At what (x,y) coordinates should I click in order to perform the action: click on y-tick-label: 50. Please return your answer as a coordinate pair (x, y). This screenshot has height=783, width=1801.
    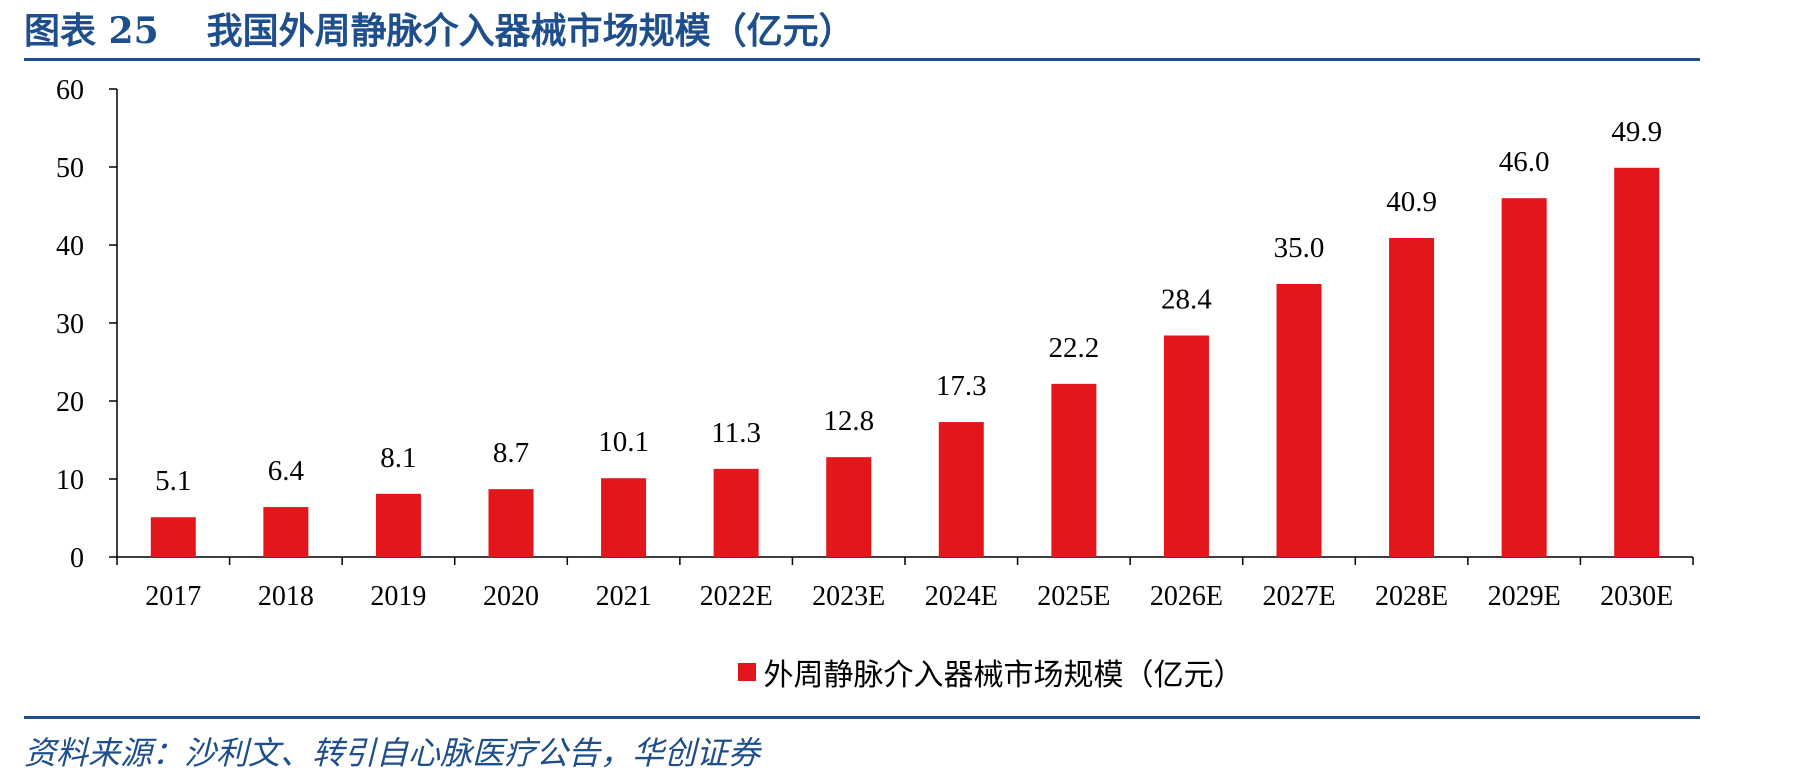
    Looking at the image, I should click on (70, 168).